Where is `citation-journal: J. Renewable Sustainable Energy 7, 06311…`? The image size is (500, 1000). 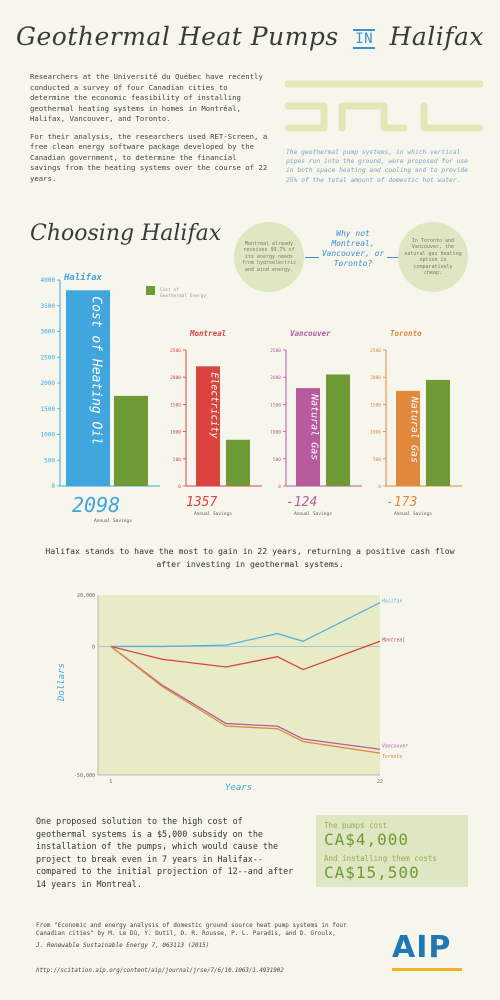 citation-journal: J. Renewable Sustainable Energy 7, 06311… is located at coordinates (123, 945).